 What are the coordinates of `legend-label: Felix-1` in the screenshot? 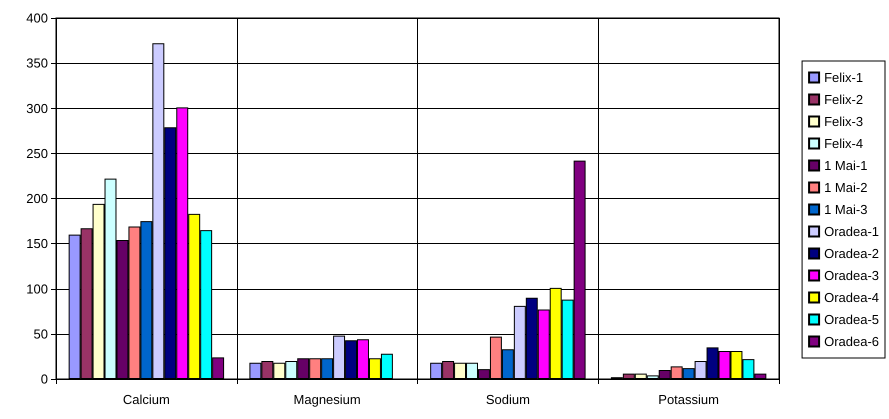 It's located at (844, 77).